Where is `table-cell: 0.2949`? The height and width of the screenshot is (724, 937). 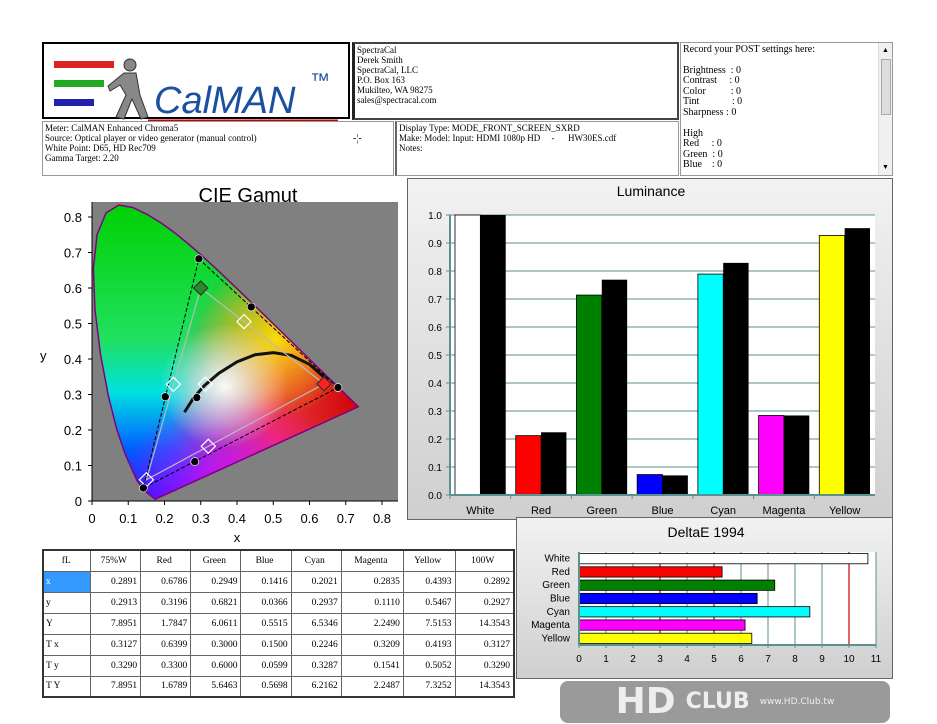 table-cell: 0.2949 is located at coordinates (216, 581).